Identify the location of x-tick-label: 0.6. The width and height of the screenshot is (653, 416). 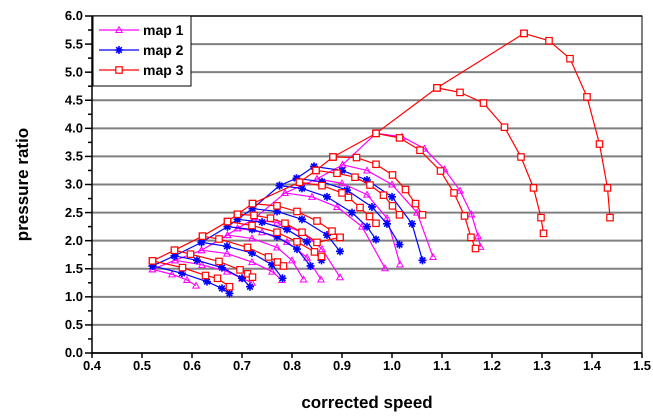
(192, 366).